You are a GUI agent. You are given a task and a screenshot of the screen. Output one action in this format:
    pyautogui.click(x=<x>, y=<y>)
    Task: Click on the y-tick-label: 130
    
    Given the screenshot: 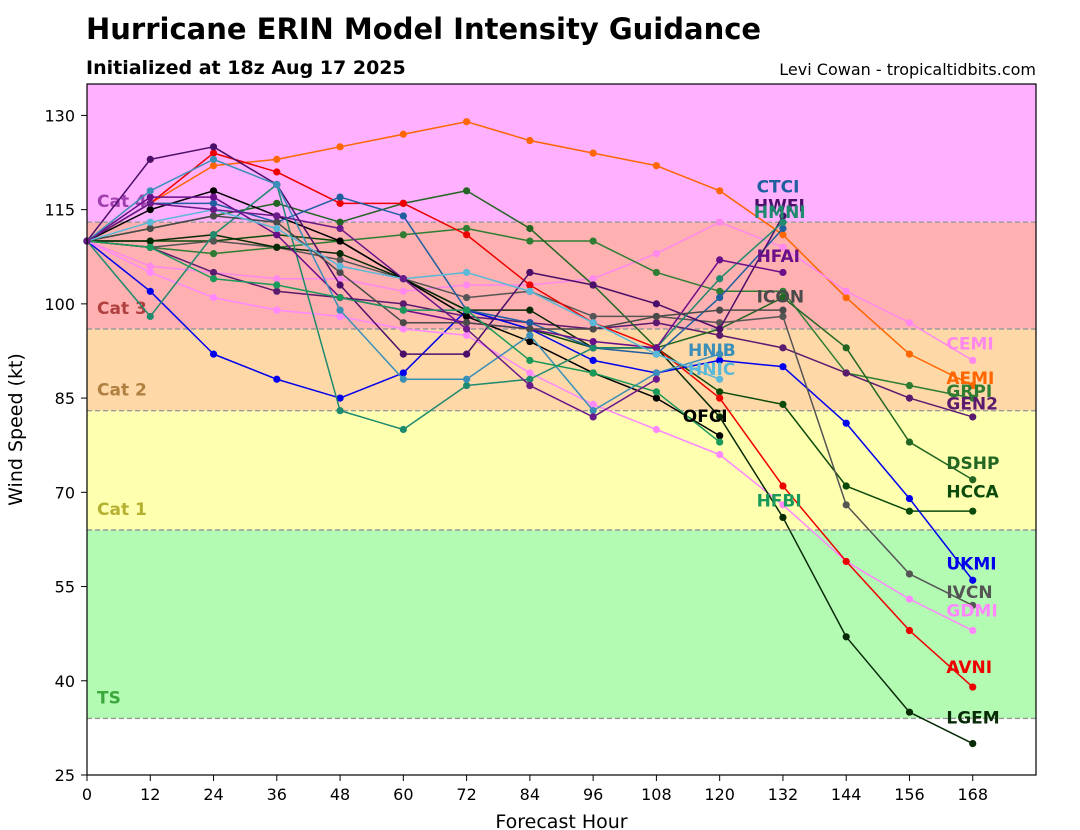 What is the action you would take?
    pyautogui.click(x=59, y=115)
    